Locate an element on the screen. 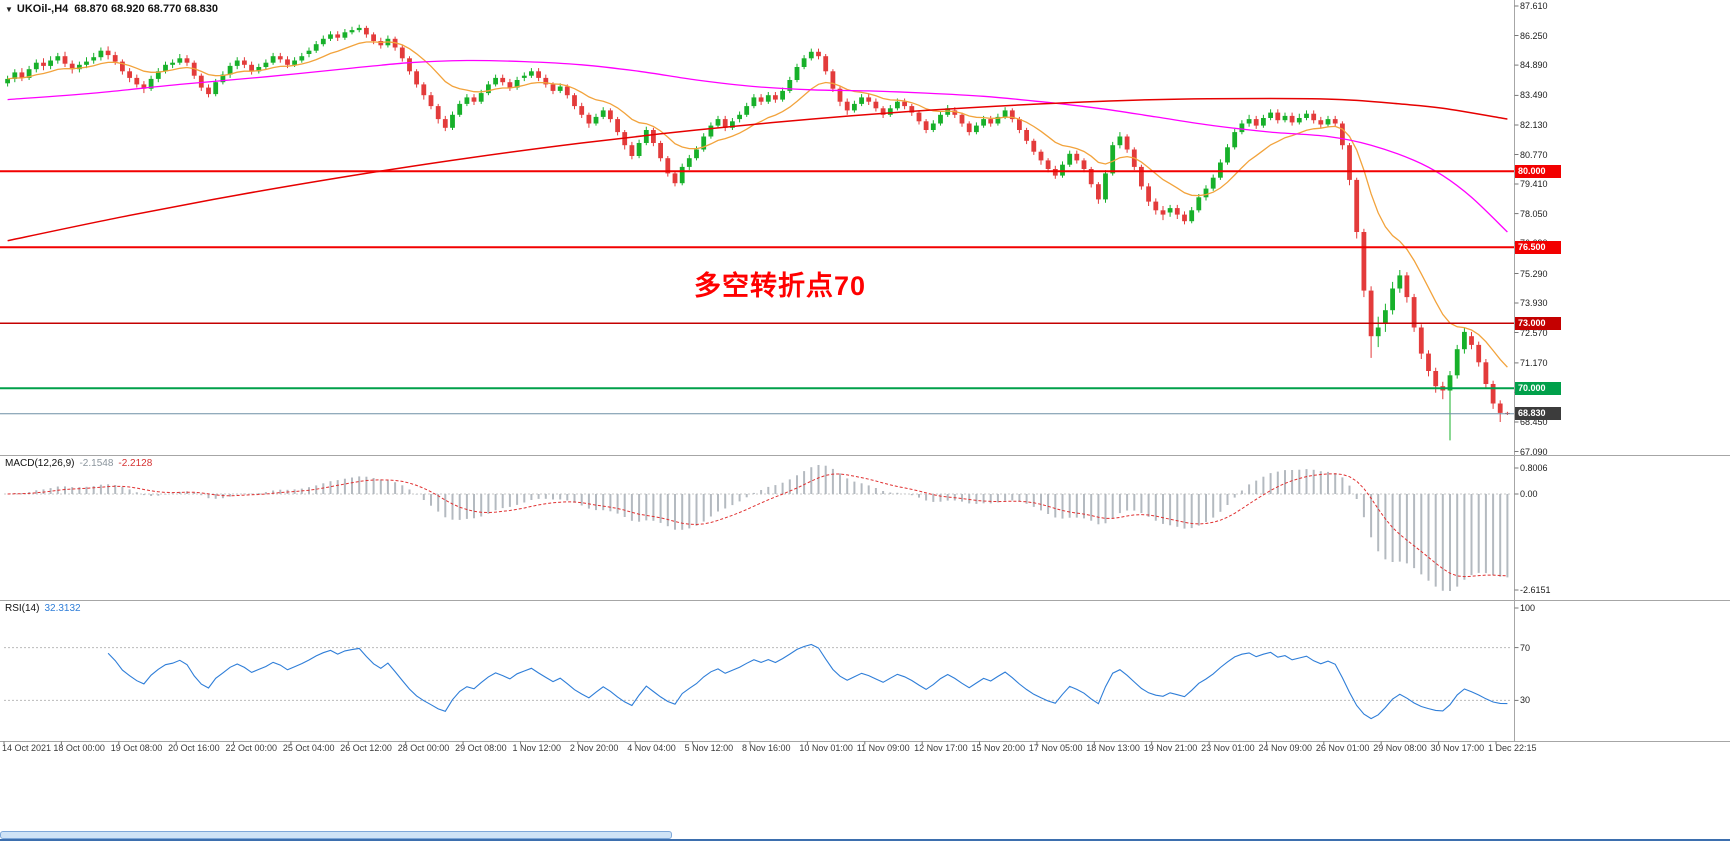 The width and height of the screenshot is (1730, 841). time-axis-label: 29 Nov 08:00 is located at coordinates (1400, 748).